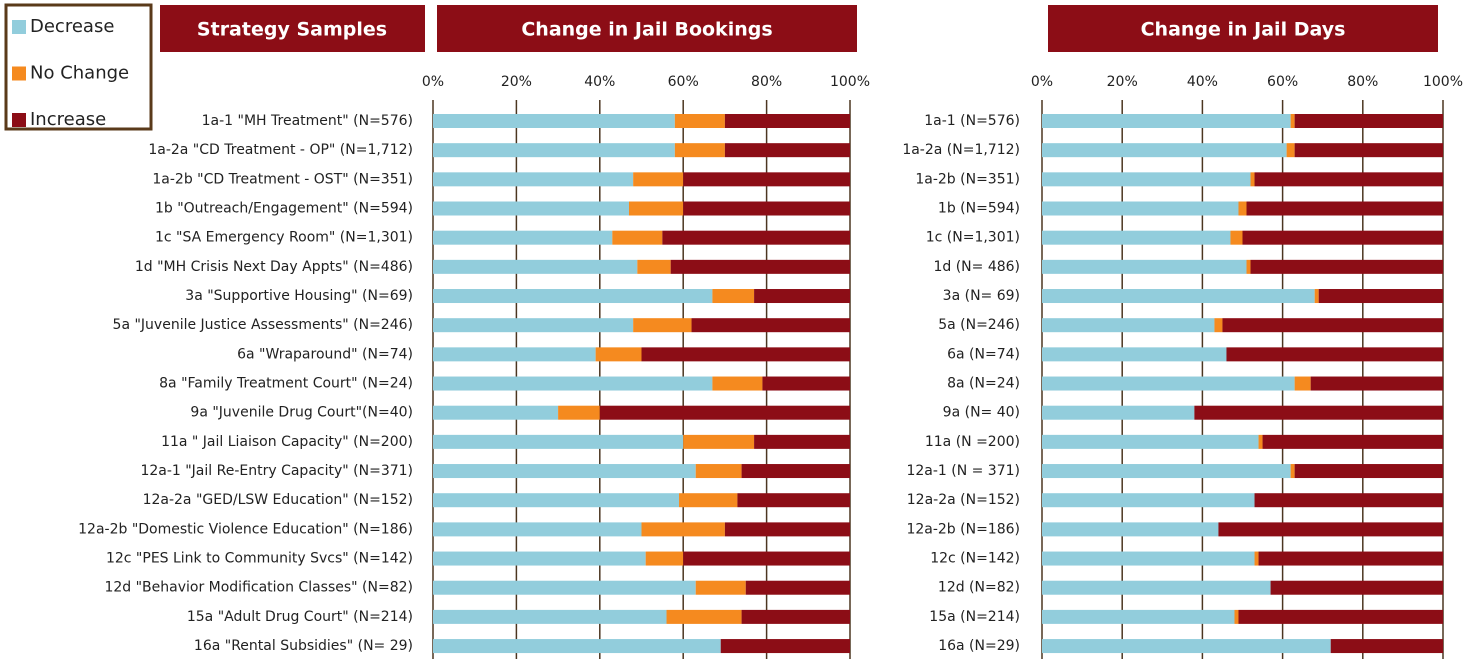 This screenshot has width=1482, height=659. Describe the element at coordinates (278, 500) in the screenshot. I see `y-tick-label: 12a-2a "GED/LSW Education" (N=152)` at that location.